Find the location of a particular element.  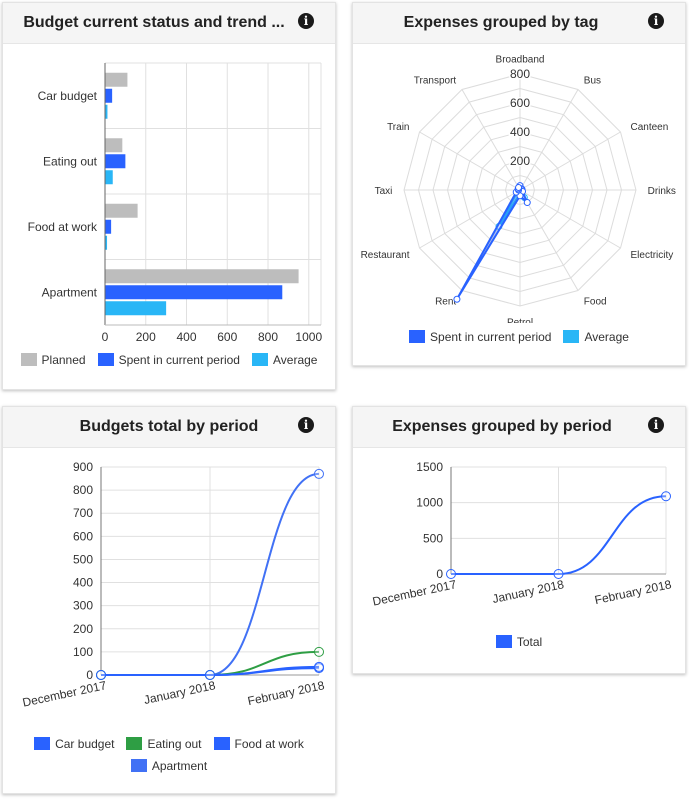

axis-label: Restaurant is located at coordinates (385, 255).